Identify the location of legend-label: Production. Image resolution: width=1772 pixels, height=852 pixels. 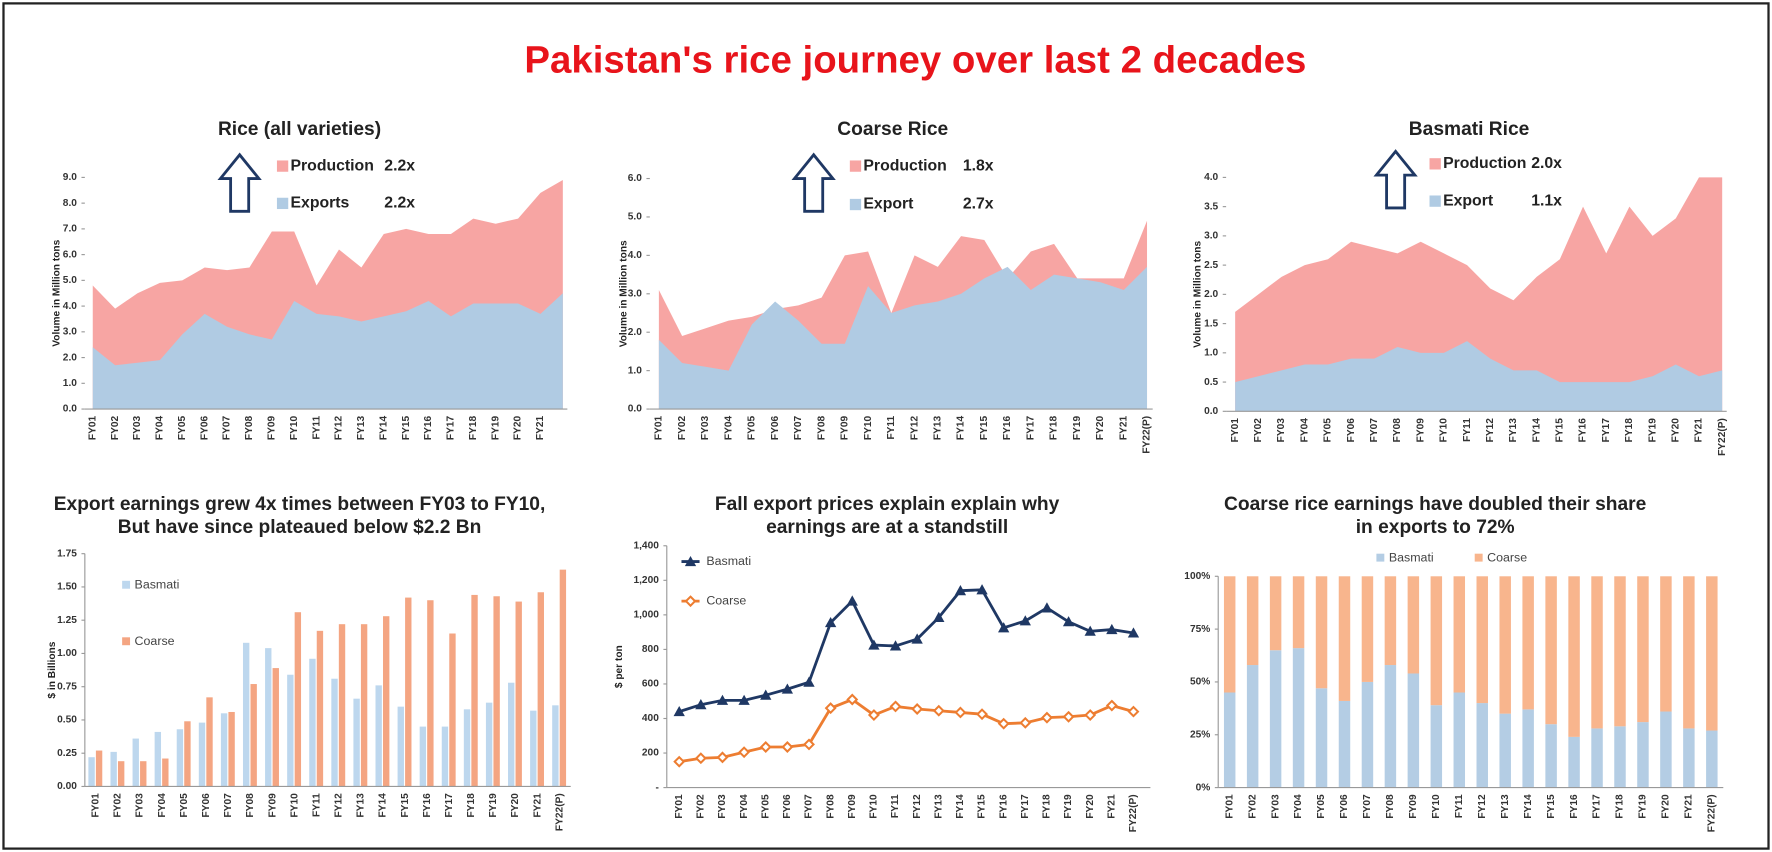
(1484, 163).